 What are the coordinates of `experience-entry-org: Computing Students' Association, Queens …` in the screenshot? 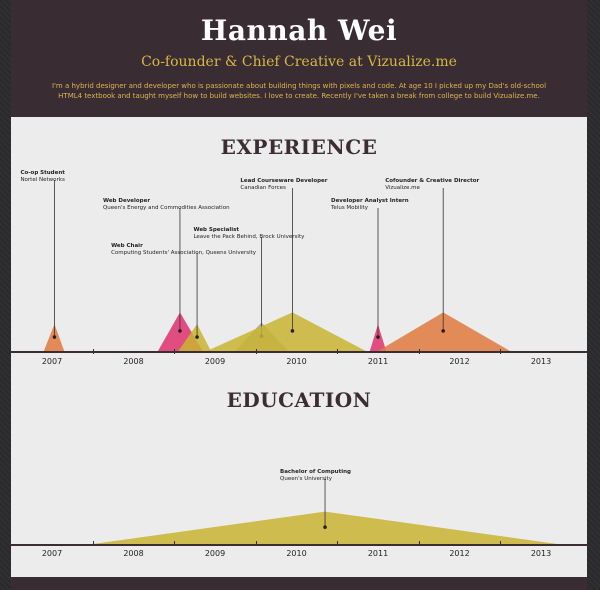 It's located at (184, 253).